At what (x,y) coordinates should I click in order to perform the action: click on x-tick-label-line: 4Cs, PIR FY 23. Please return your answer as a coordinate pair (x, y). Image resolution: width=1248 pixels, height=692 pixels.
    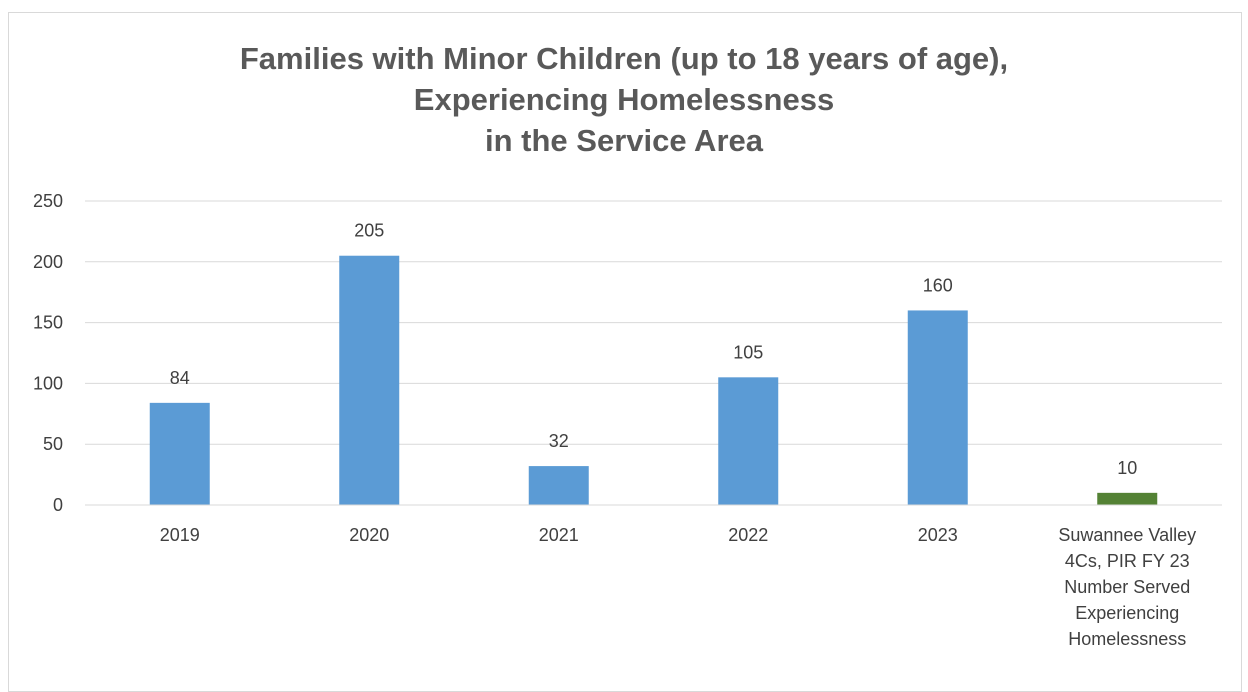
    Looking at the image, I should click on (1127, 561).